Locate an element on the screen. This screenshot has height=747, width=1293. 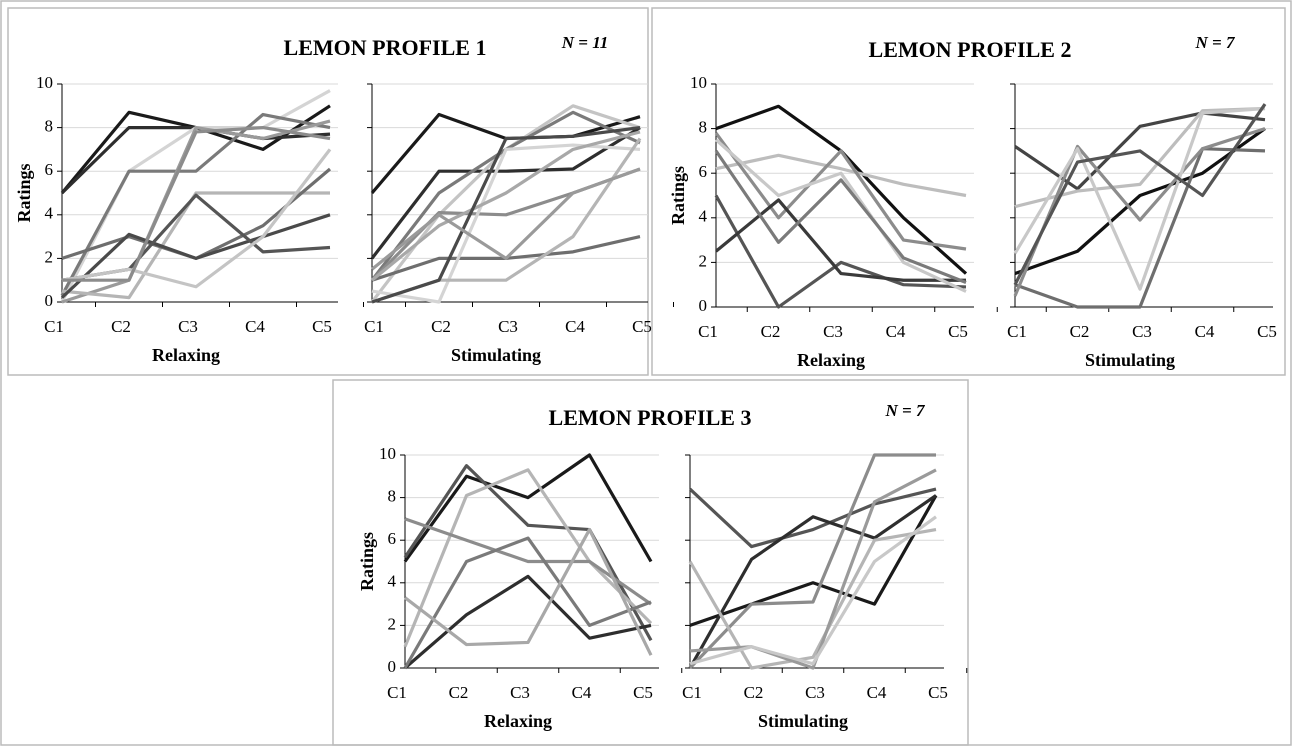
panel-title: LEMON PROFILE 3 is located at coordinates (650, 417).